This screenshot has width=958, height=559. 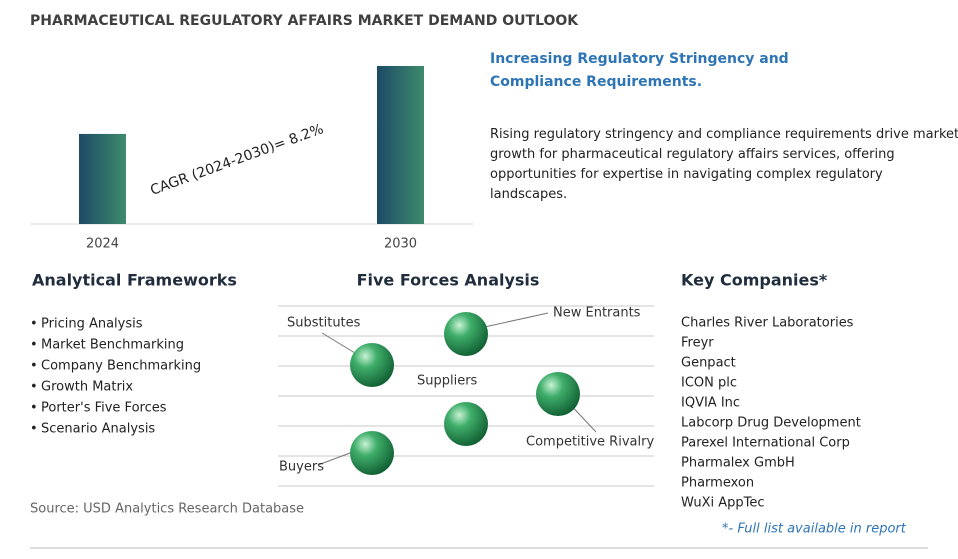 What do you see at coordinates (104, 408) in the screenshot?
I see `framework-item: Porter's Five Forces` at bounding box center [104, 408].